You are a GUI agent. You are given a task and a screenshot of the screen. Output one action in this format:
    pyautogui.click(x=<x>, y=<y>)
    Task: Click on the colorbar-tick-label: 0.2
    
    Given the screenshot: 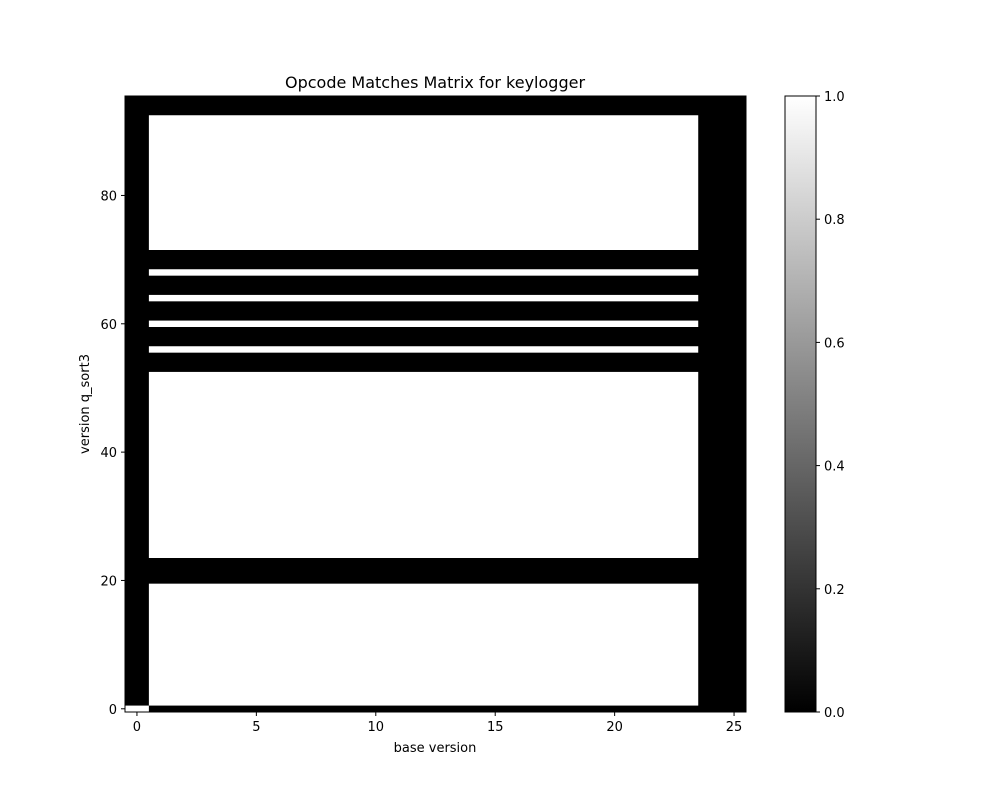 What is the action you would take?
    pyautogui.click(x=834, y=590)
    